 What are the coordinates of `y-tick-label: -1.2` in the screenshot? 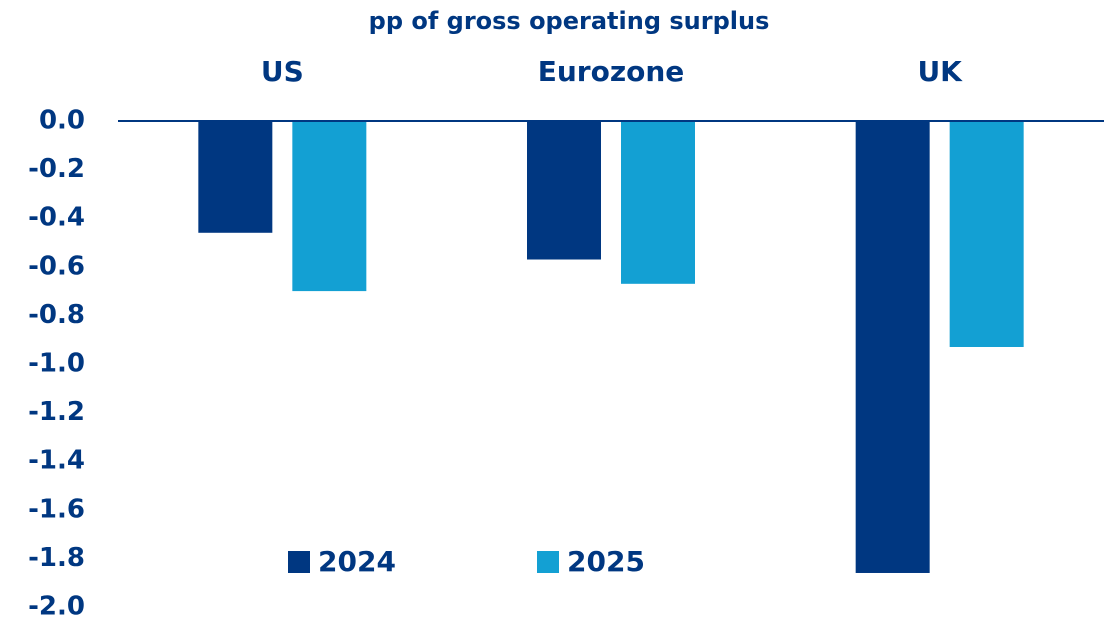 It's located at (56, 412).